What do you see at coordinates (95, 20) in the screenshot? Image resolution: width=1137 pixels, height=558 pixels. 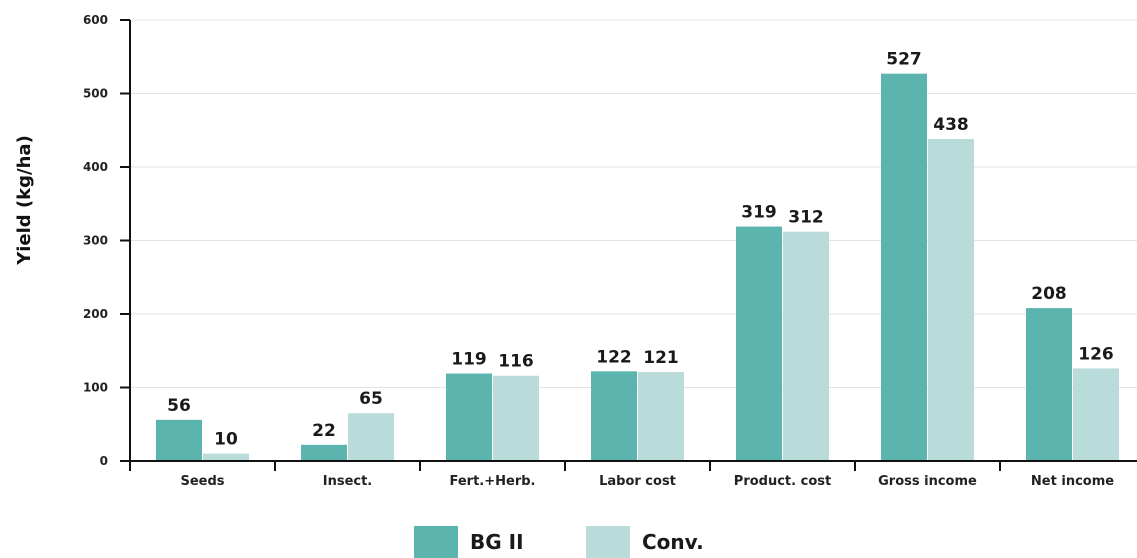 I see `y-tick-label: 600` at bounding box center [95, 20].